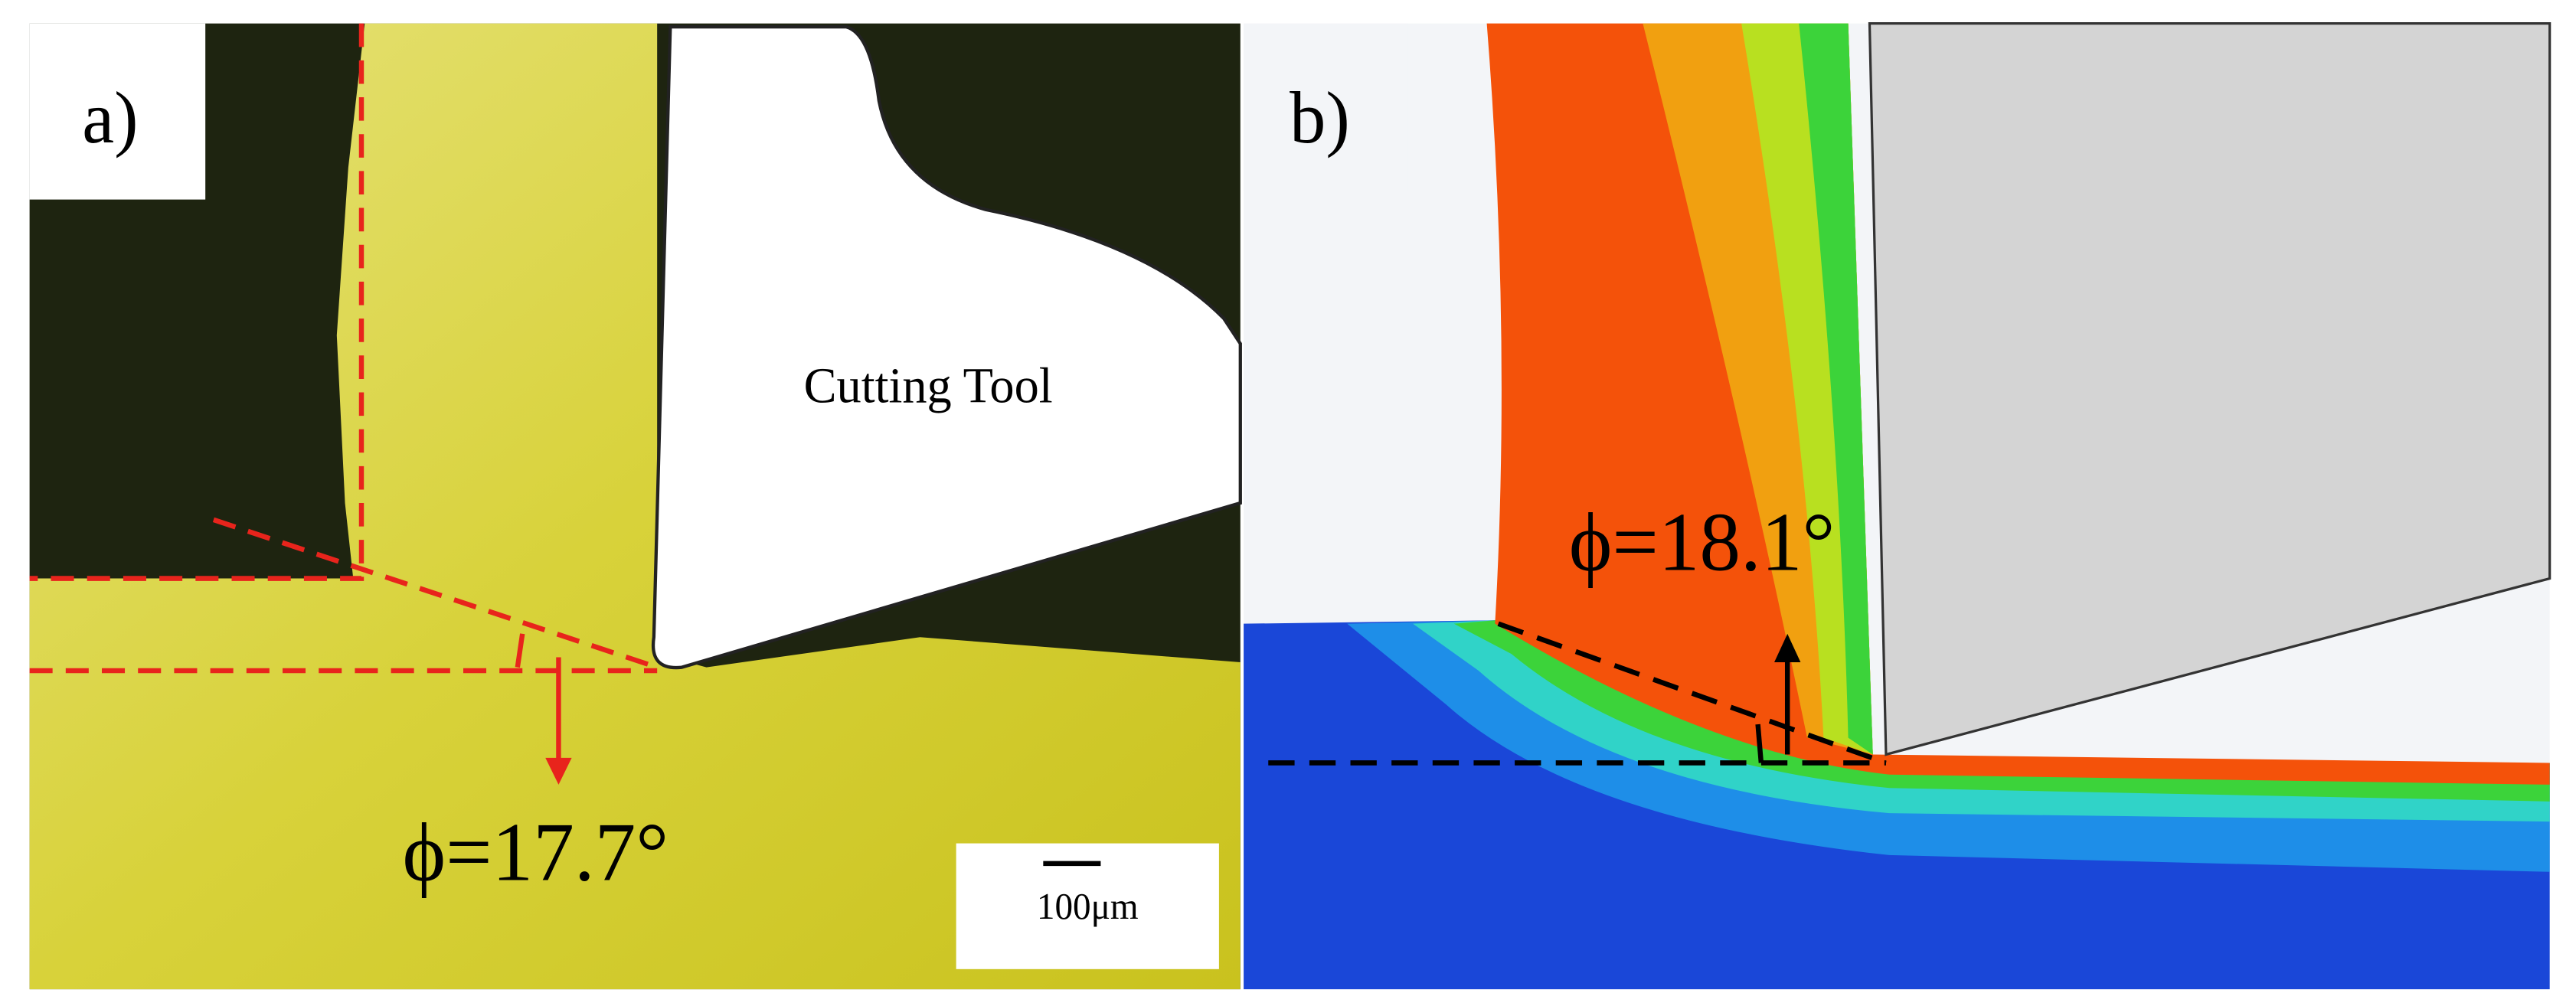  I want to click on chip-green, so click(1836, 389).